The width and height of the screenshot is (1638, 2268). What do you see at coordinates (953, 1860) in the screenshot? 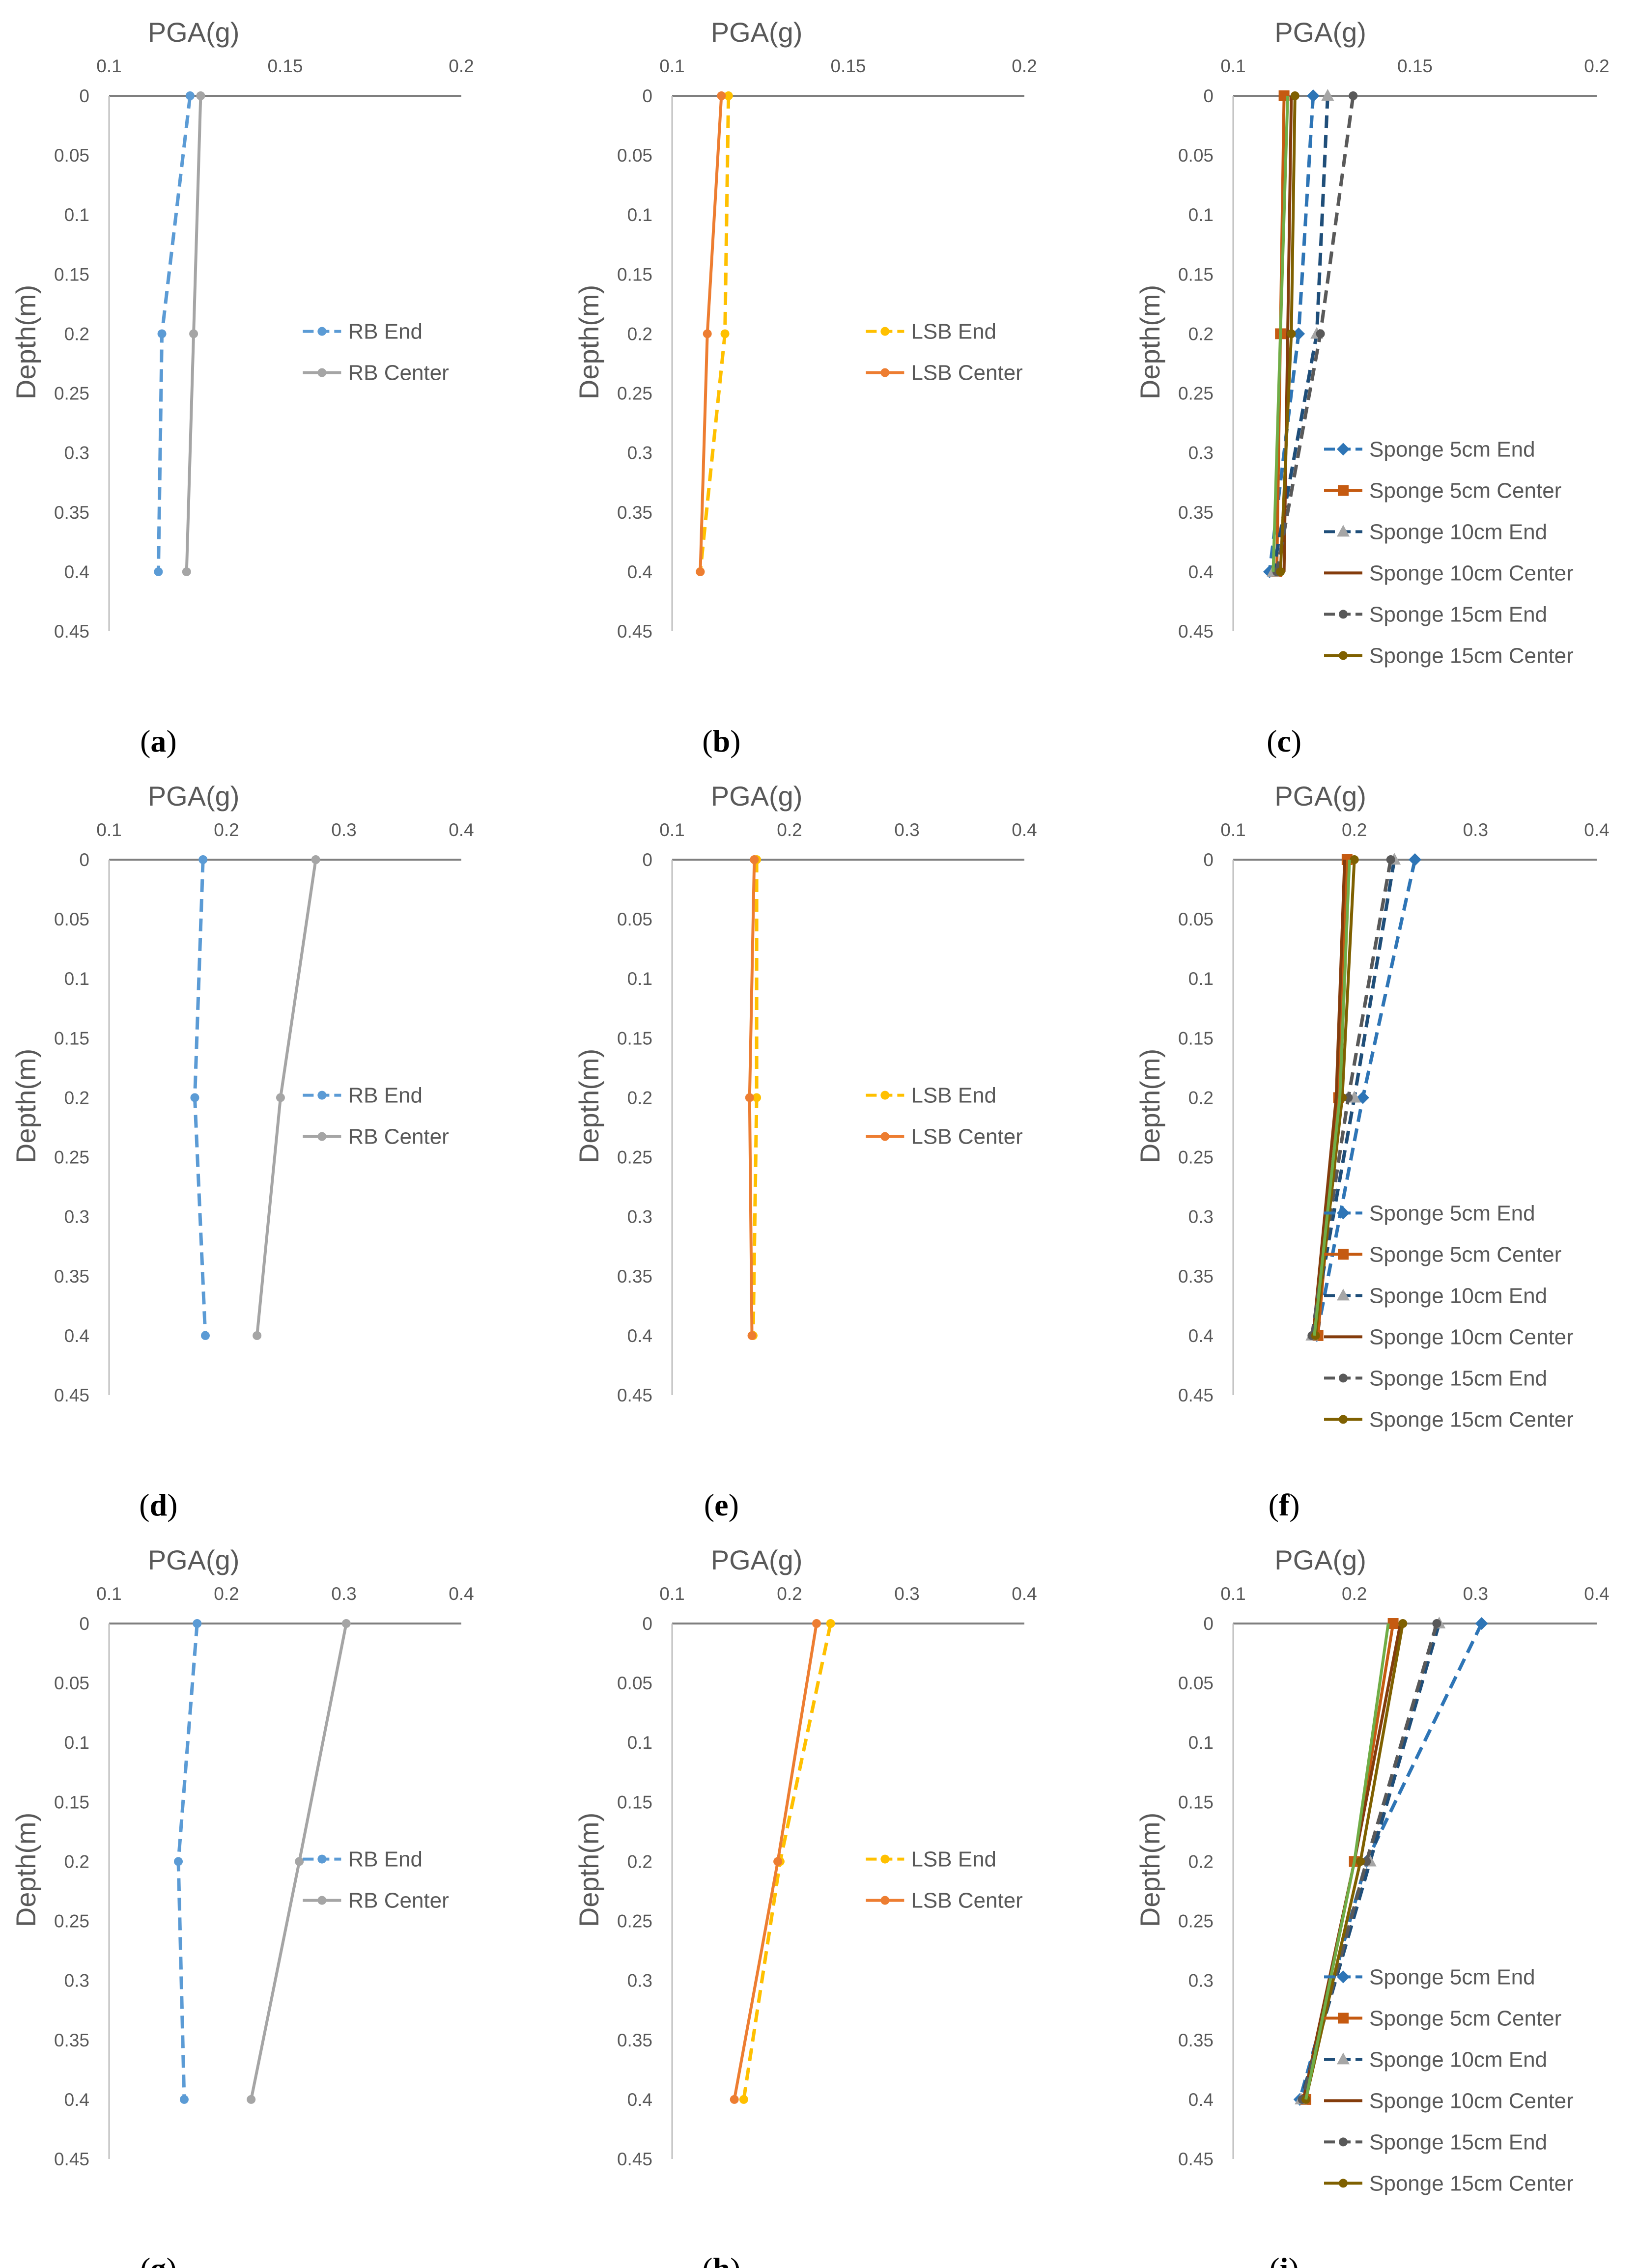
I see `legend-label: LSB End` at bounding box center [953, 1860].